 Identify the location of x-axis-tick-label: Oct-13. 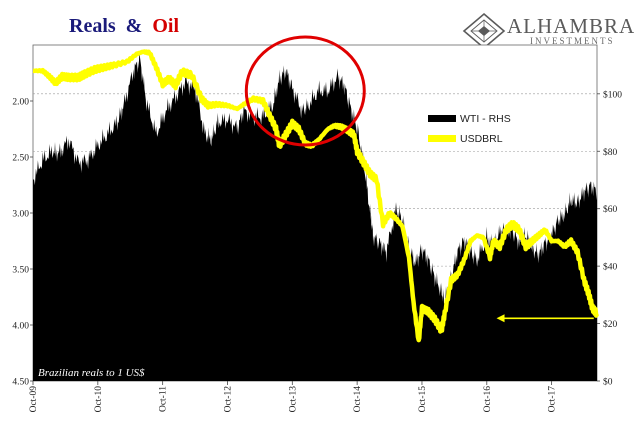
(293, 399).